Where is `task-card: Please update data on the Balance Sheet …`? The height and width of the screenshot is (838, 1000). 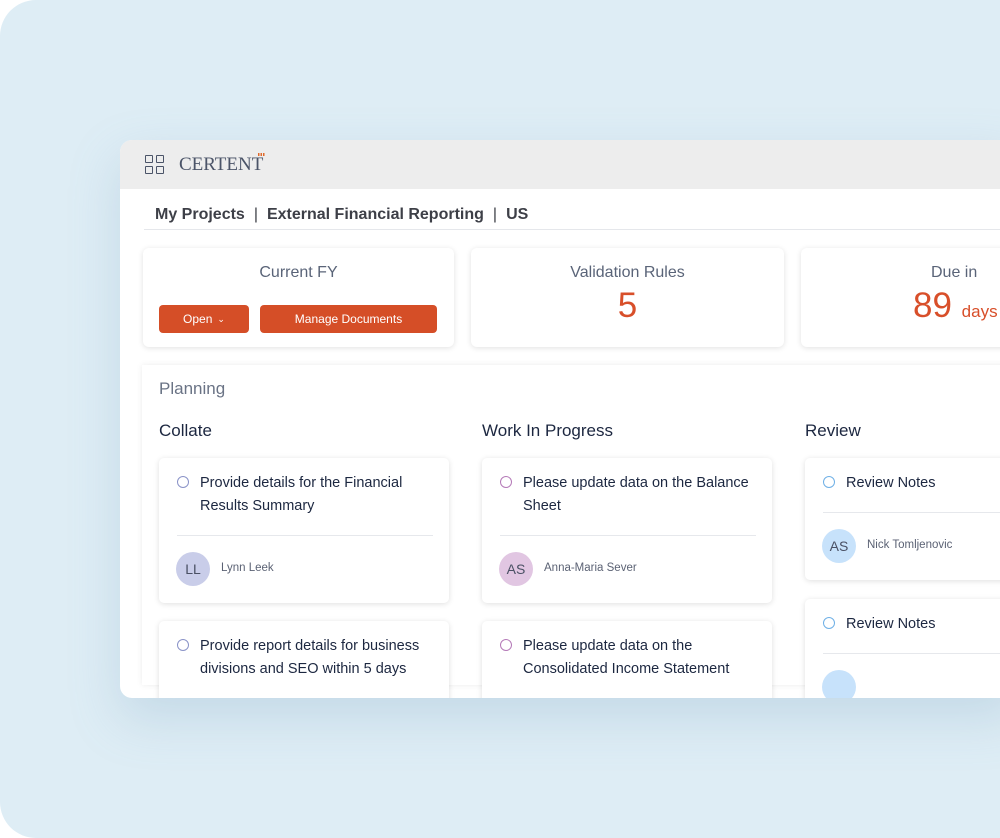 task-card: Please update data on the Balance Sheet … is located at coordinates (627, 530).